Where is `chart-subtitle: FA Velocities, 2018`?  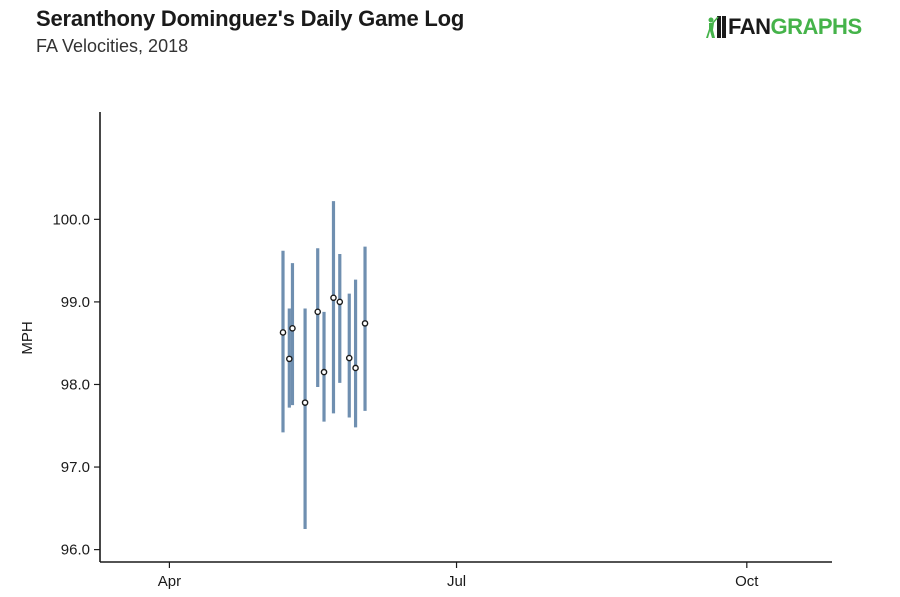
chart-subtitle: FA Velocities, 2018 is located at coordinates (112, 46).